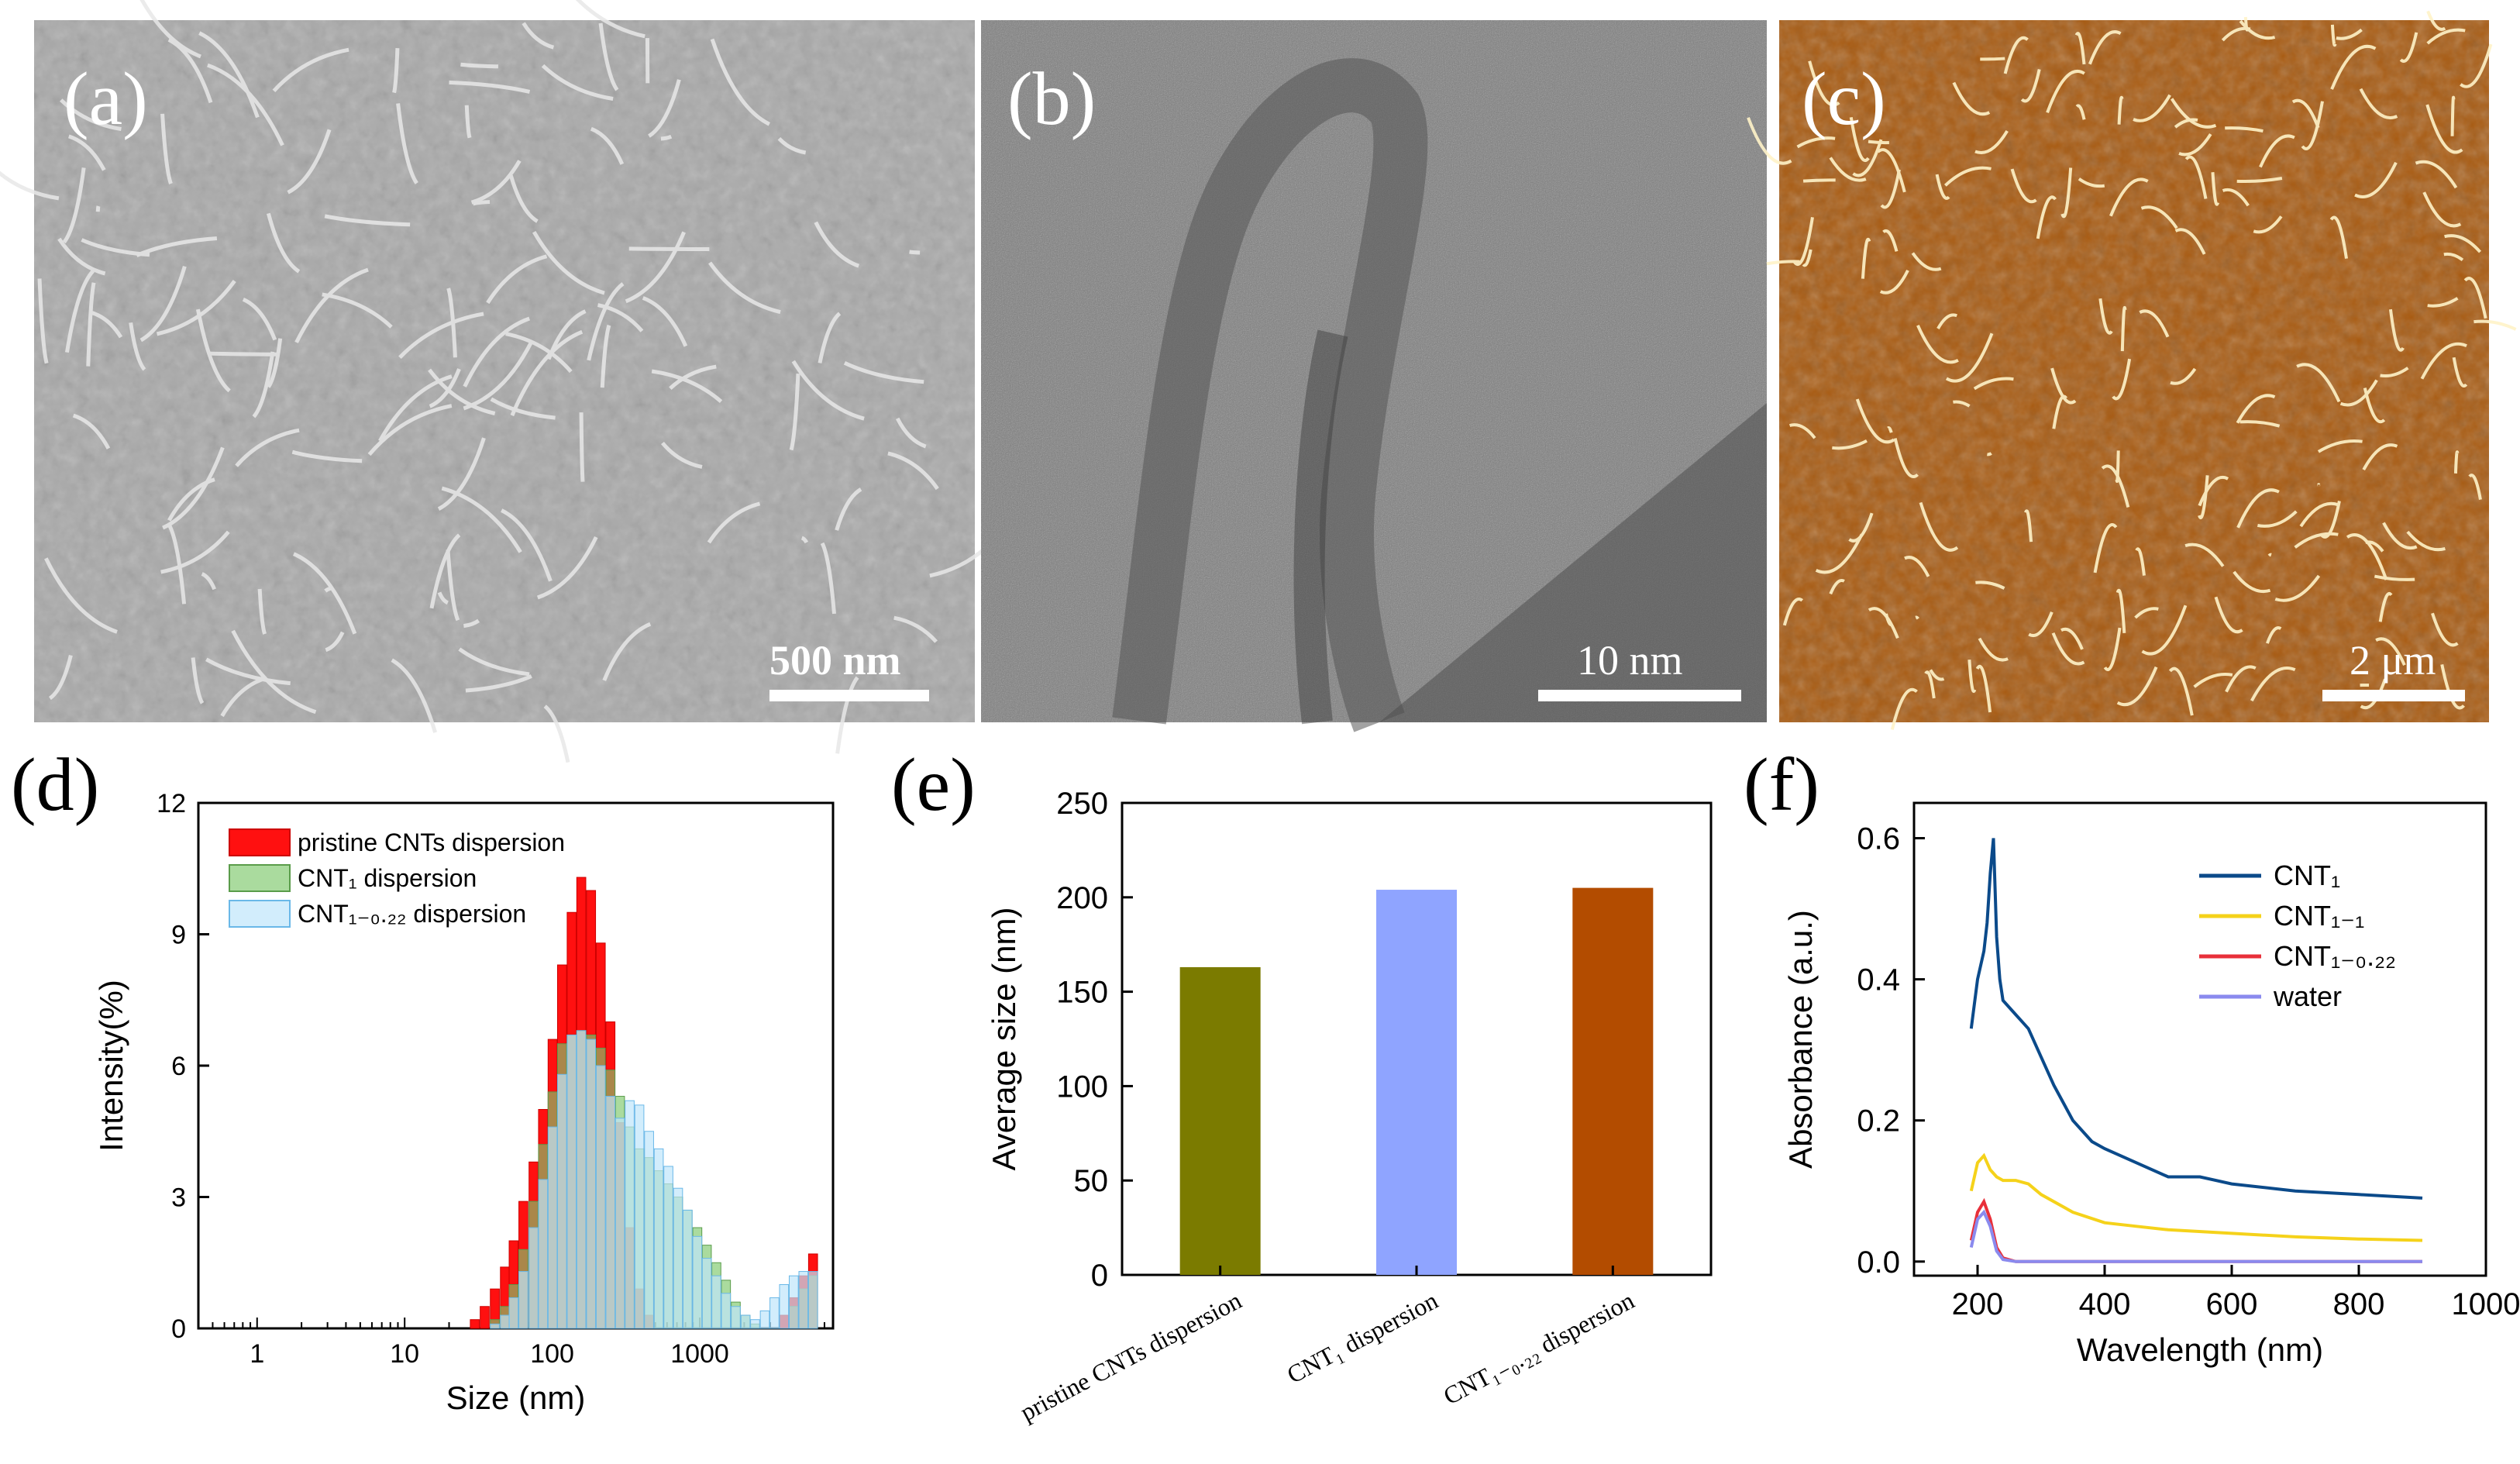 This screenshot has width=2520, height=1464. Describe the element at coordinates (2319, 916) in the screenshot. I see `chart-f-legend-label-1: CNT₁₋₁` at that location.